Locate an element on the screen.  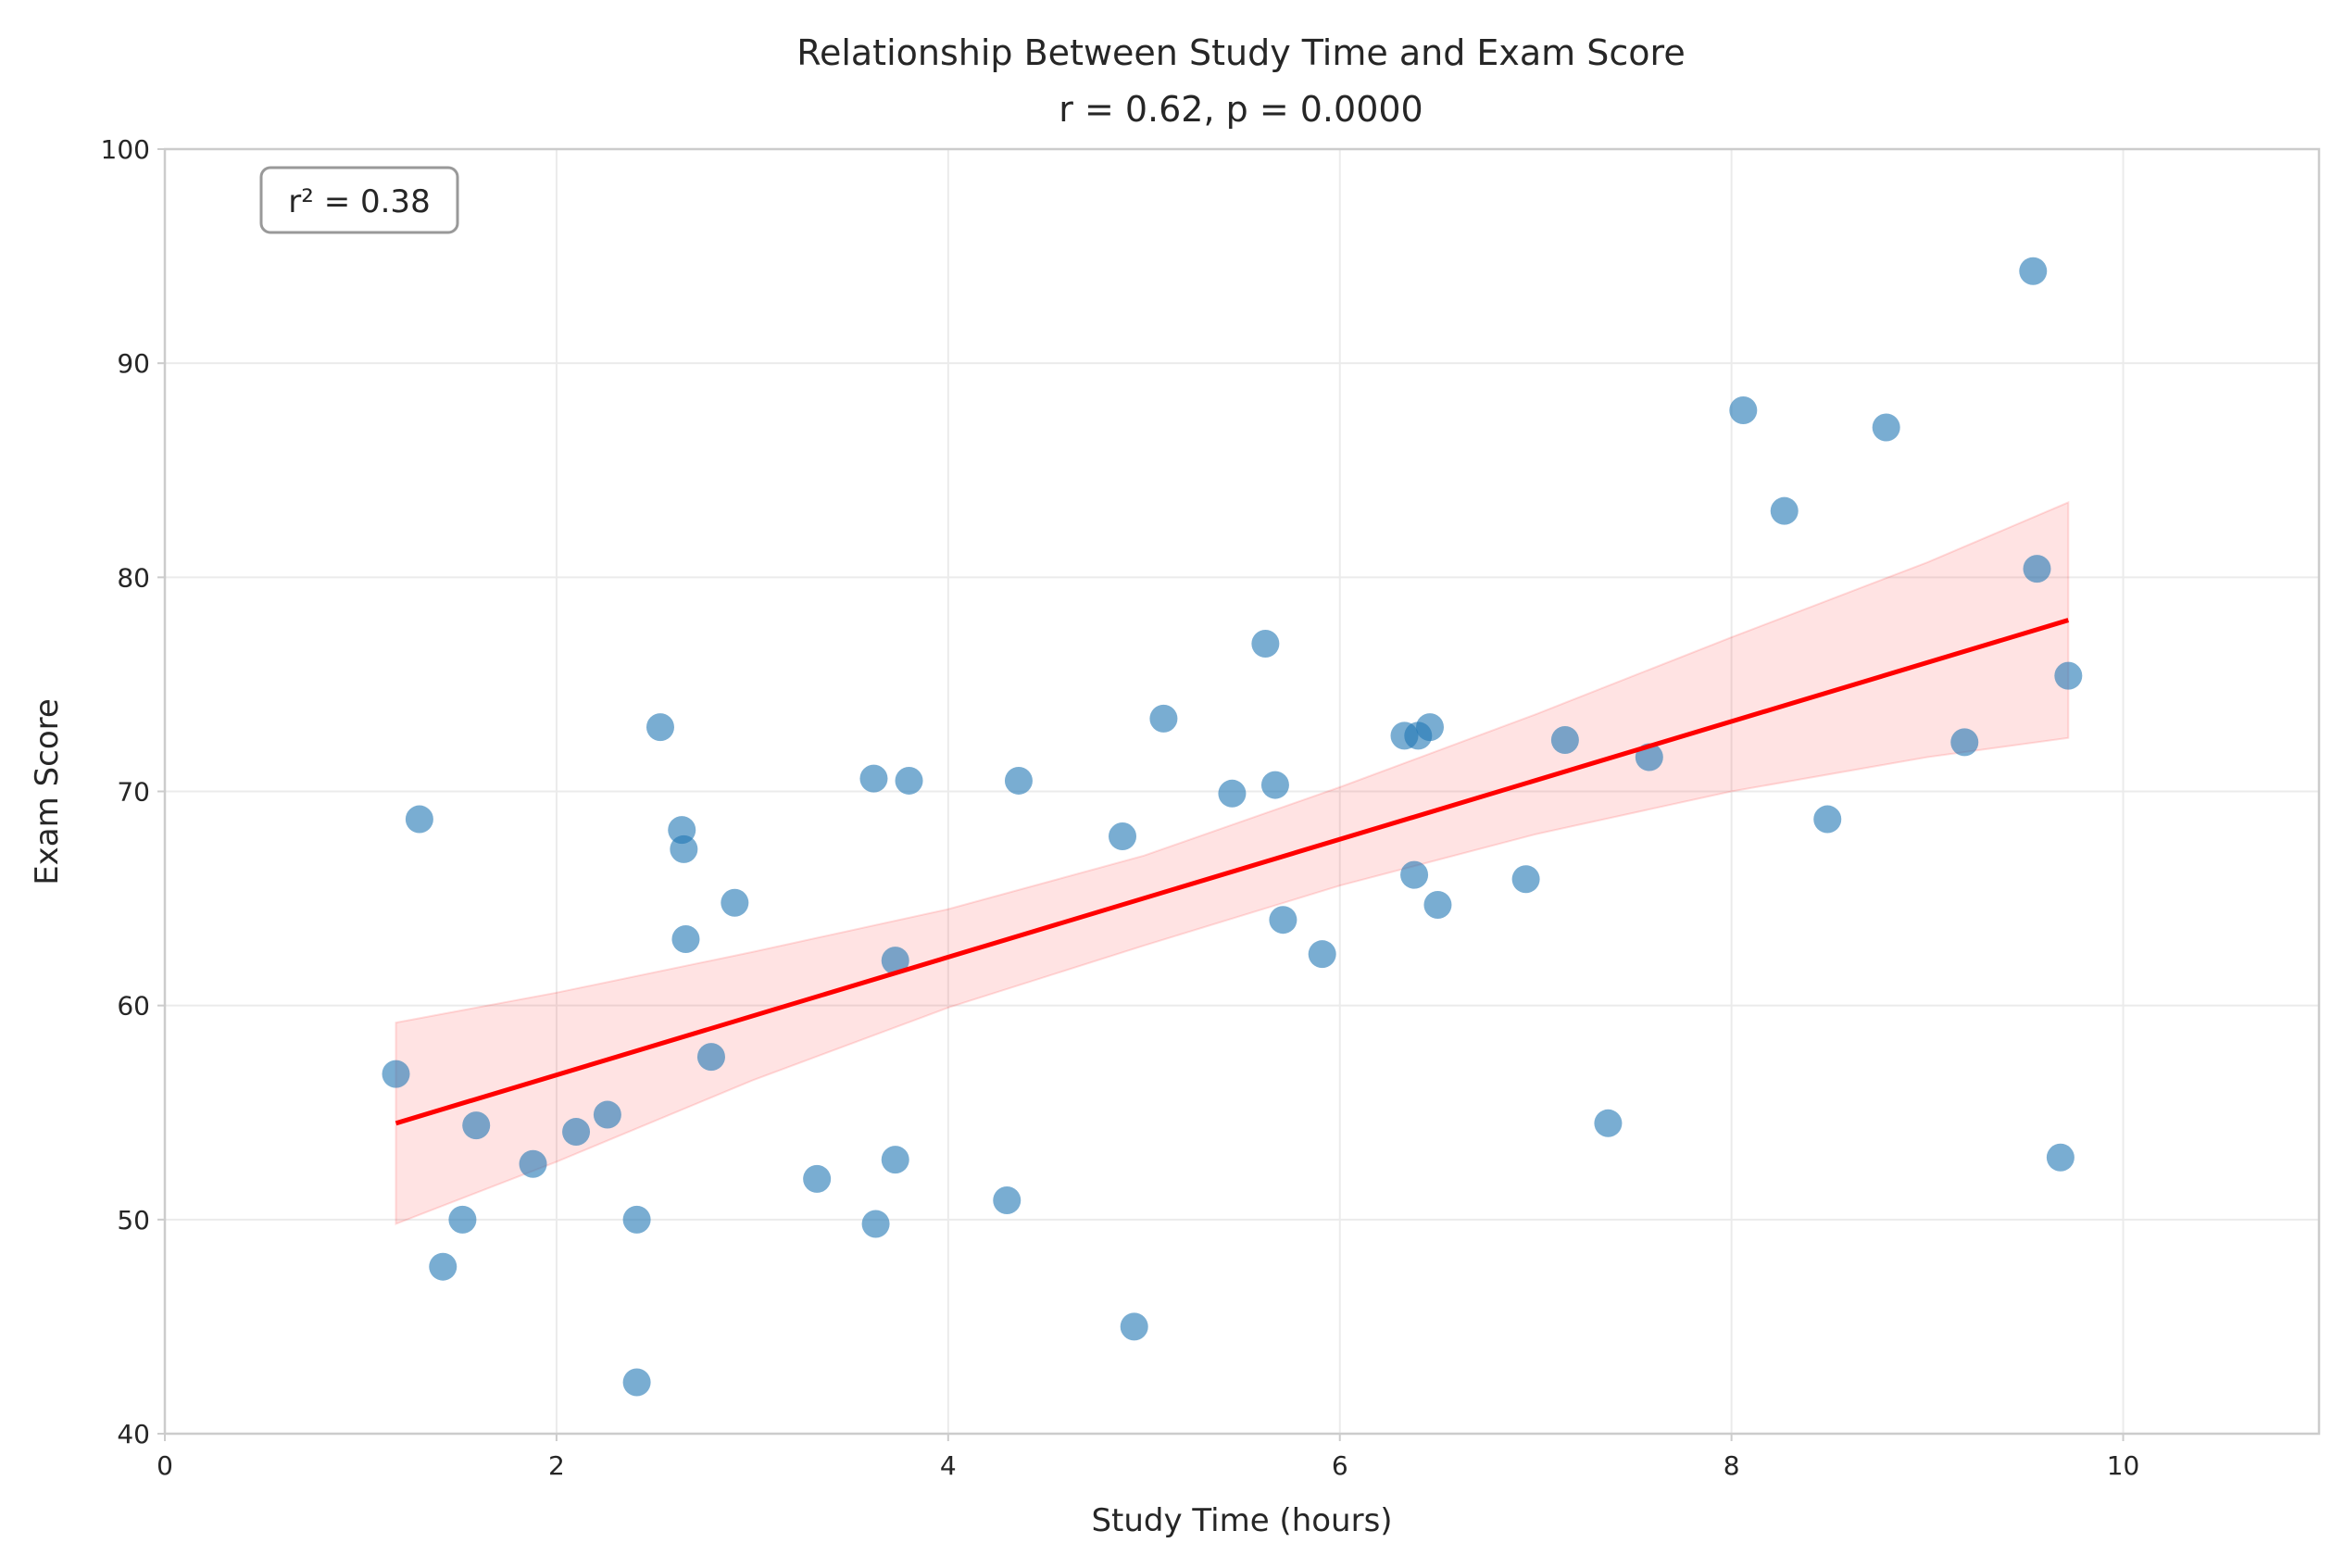
y-tick-label-5: 90 is located at coordinates (133, 364).